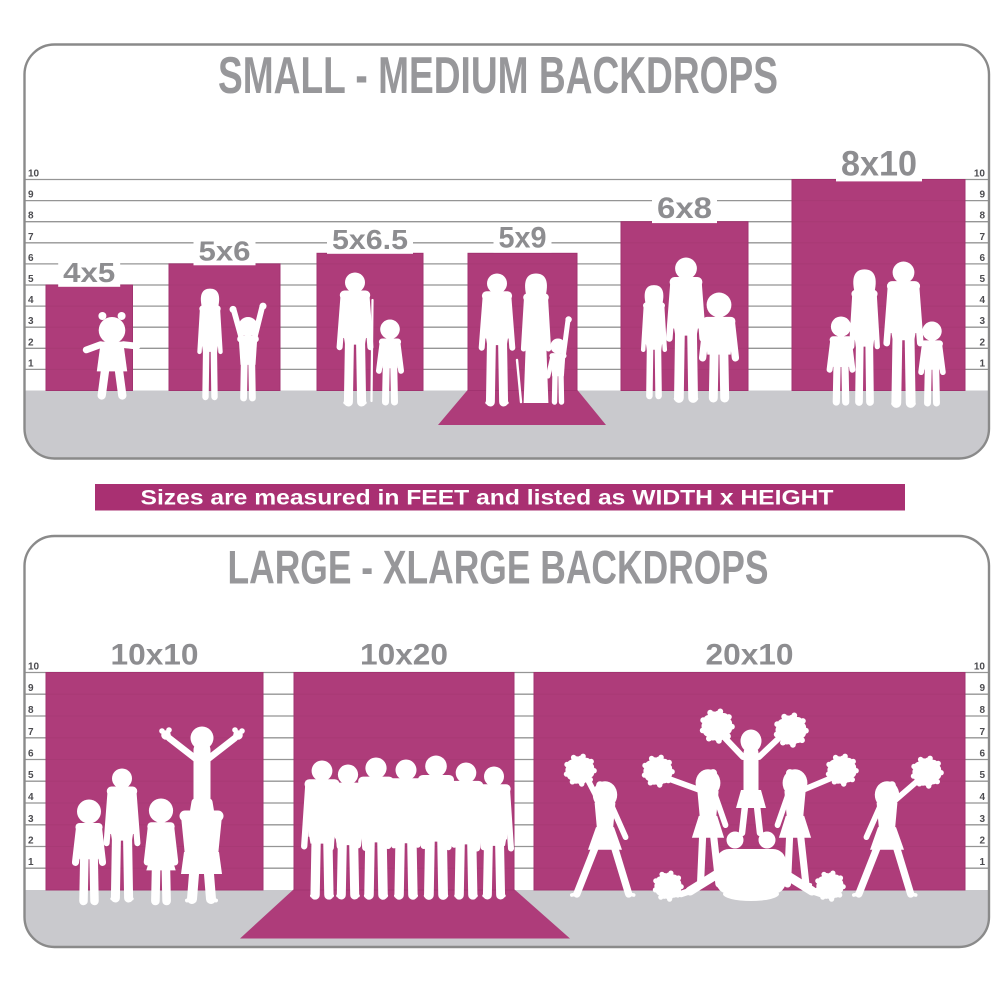 The width and height of the screenshot is (1000, 1005). I want to click on svg-text: 6x8, so click(684, 208).